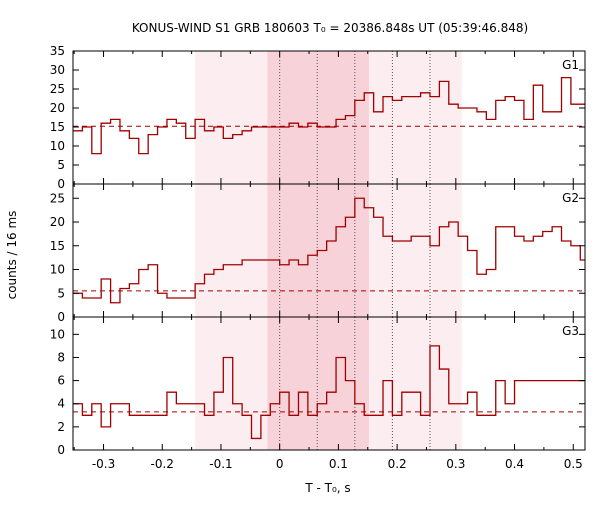 Image resolution: width=600 pixels, height=505 pixels. What do you see at coordinates (455, 464) in the screenshot?
I see `x-tick-label: 0.3` at bounding box center [455, 464].